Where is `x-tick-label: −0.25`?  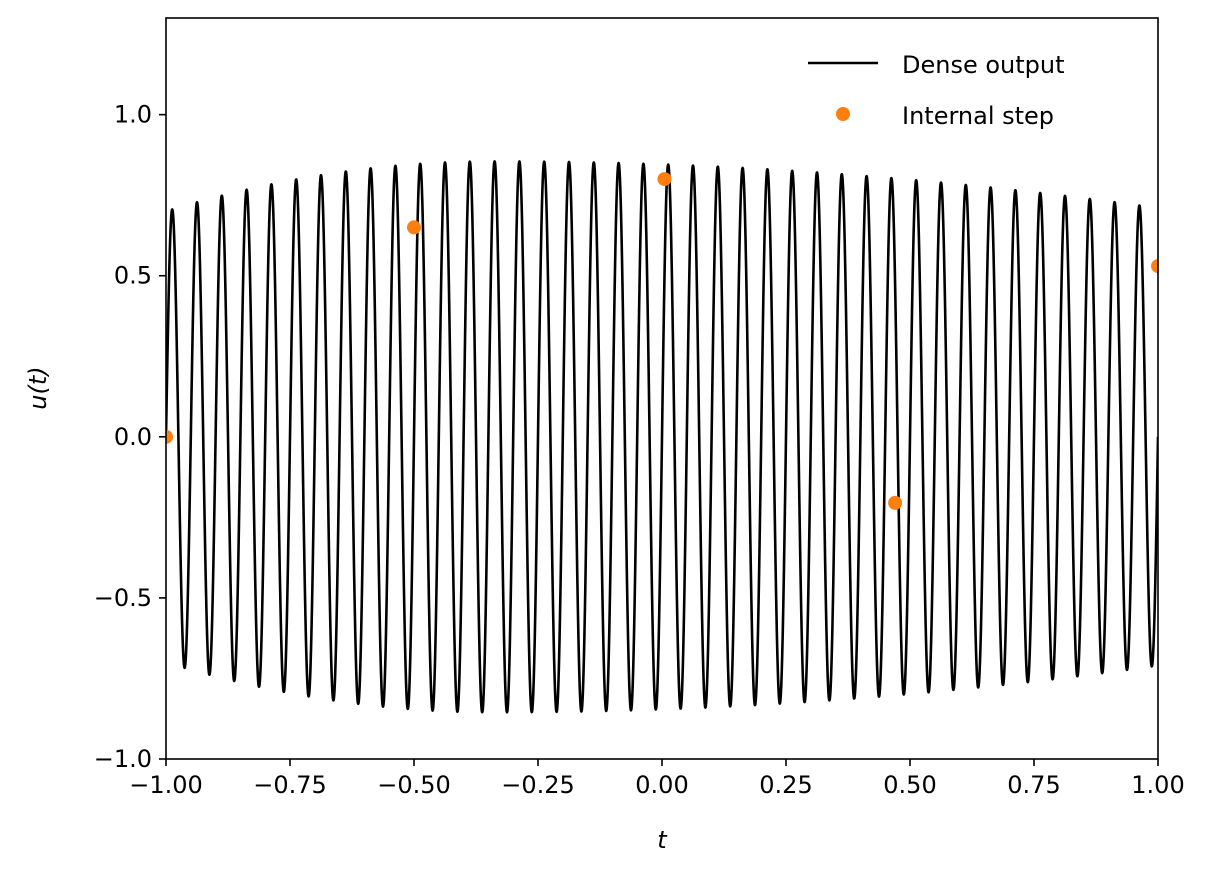
x-tick-label: −0.25 is located at coordinates (538, 785).